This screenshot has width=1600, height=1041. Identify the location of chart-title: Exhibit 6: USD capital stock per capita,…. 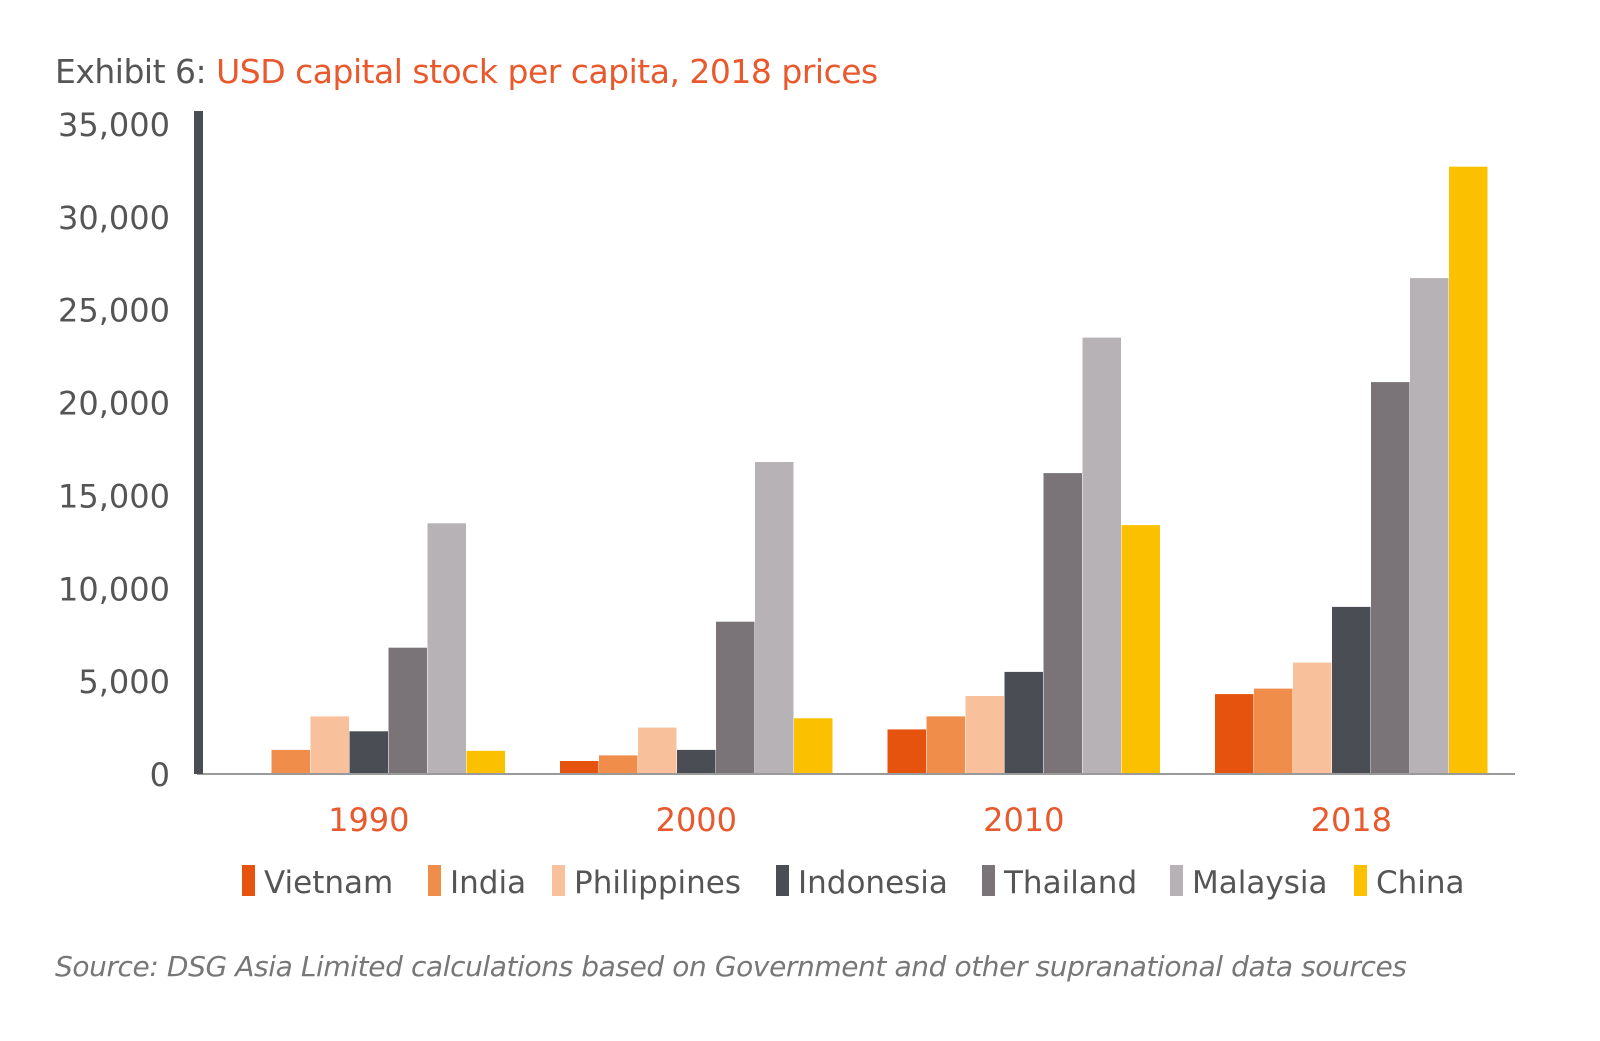
(466, 71).